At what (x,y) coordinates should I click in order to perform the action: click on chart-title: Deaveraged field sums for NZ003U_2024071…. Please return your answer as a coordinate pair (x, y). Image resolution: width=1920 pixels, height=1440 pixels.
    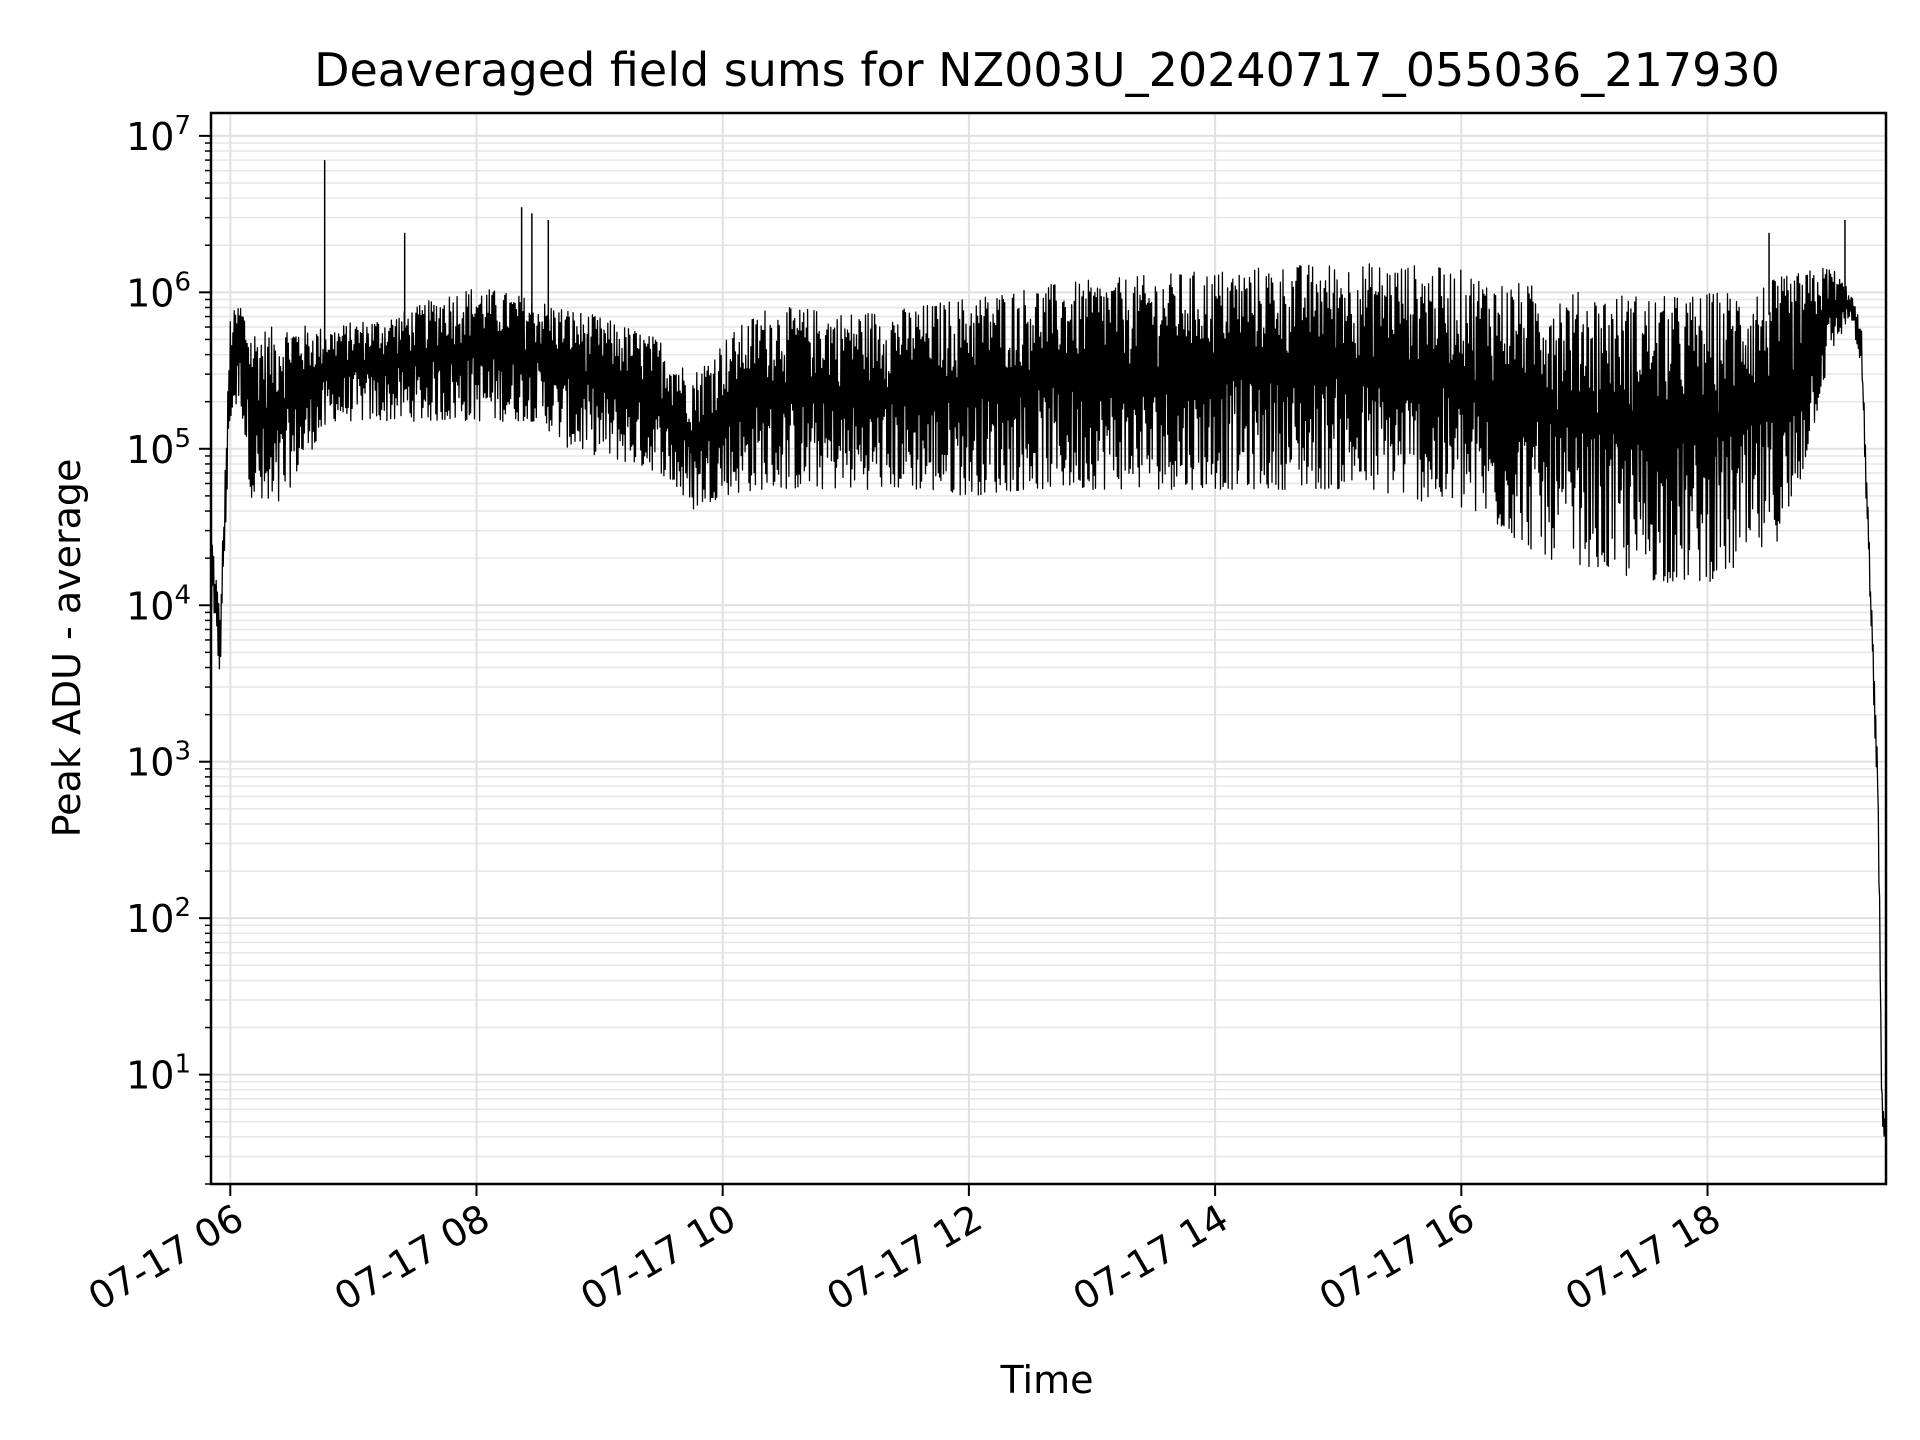
    Looking at the image, I should click on (1047, 70).